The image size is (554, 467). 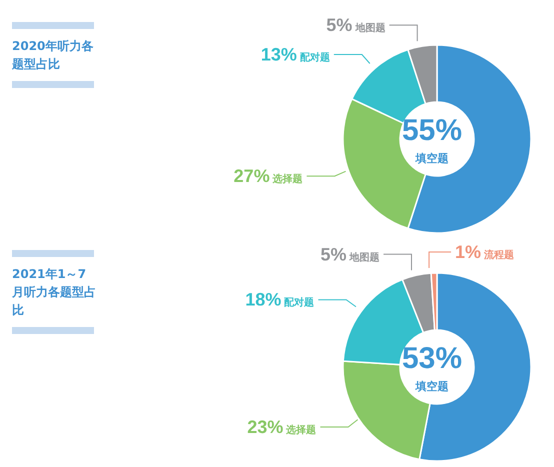 I want to click on data-label: 23%, so click(x=265, y=426).